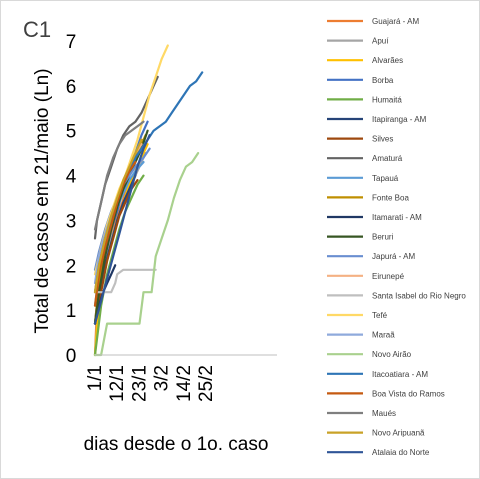 The image size is (480, 479). I want to click on y-tick-label: 2, so click(71, 266).